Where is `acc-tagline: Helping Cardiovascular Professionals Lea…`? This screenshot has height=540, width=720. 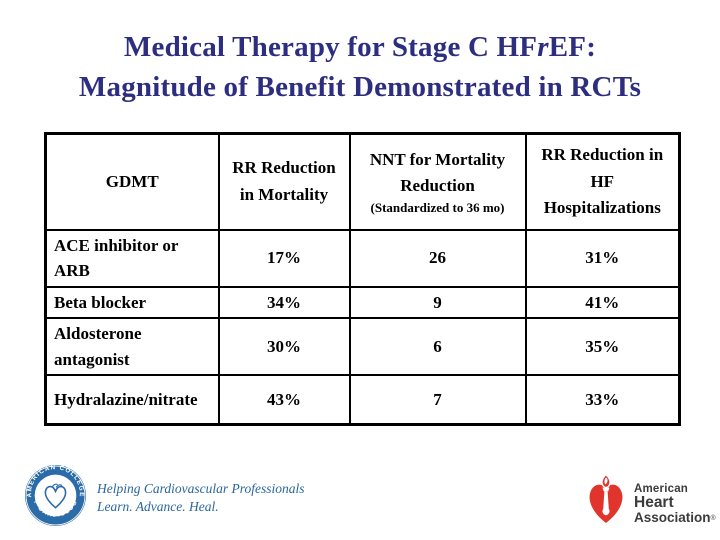 acc-tagline: Helping Cardiovascular Professionals Lea… is located at coordinates (201, 497).